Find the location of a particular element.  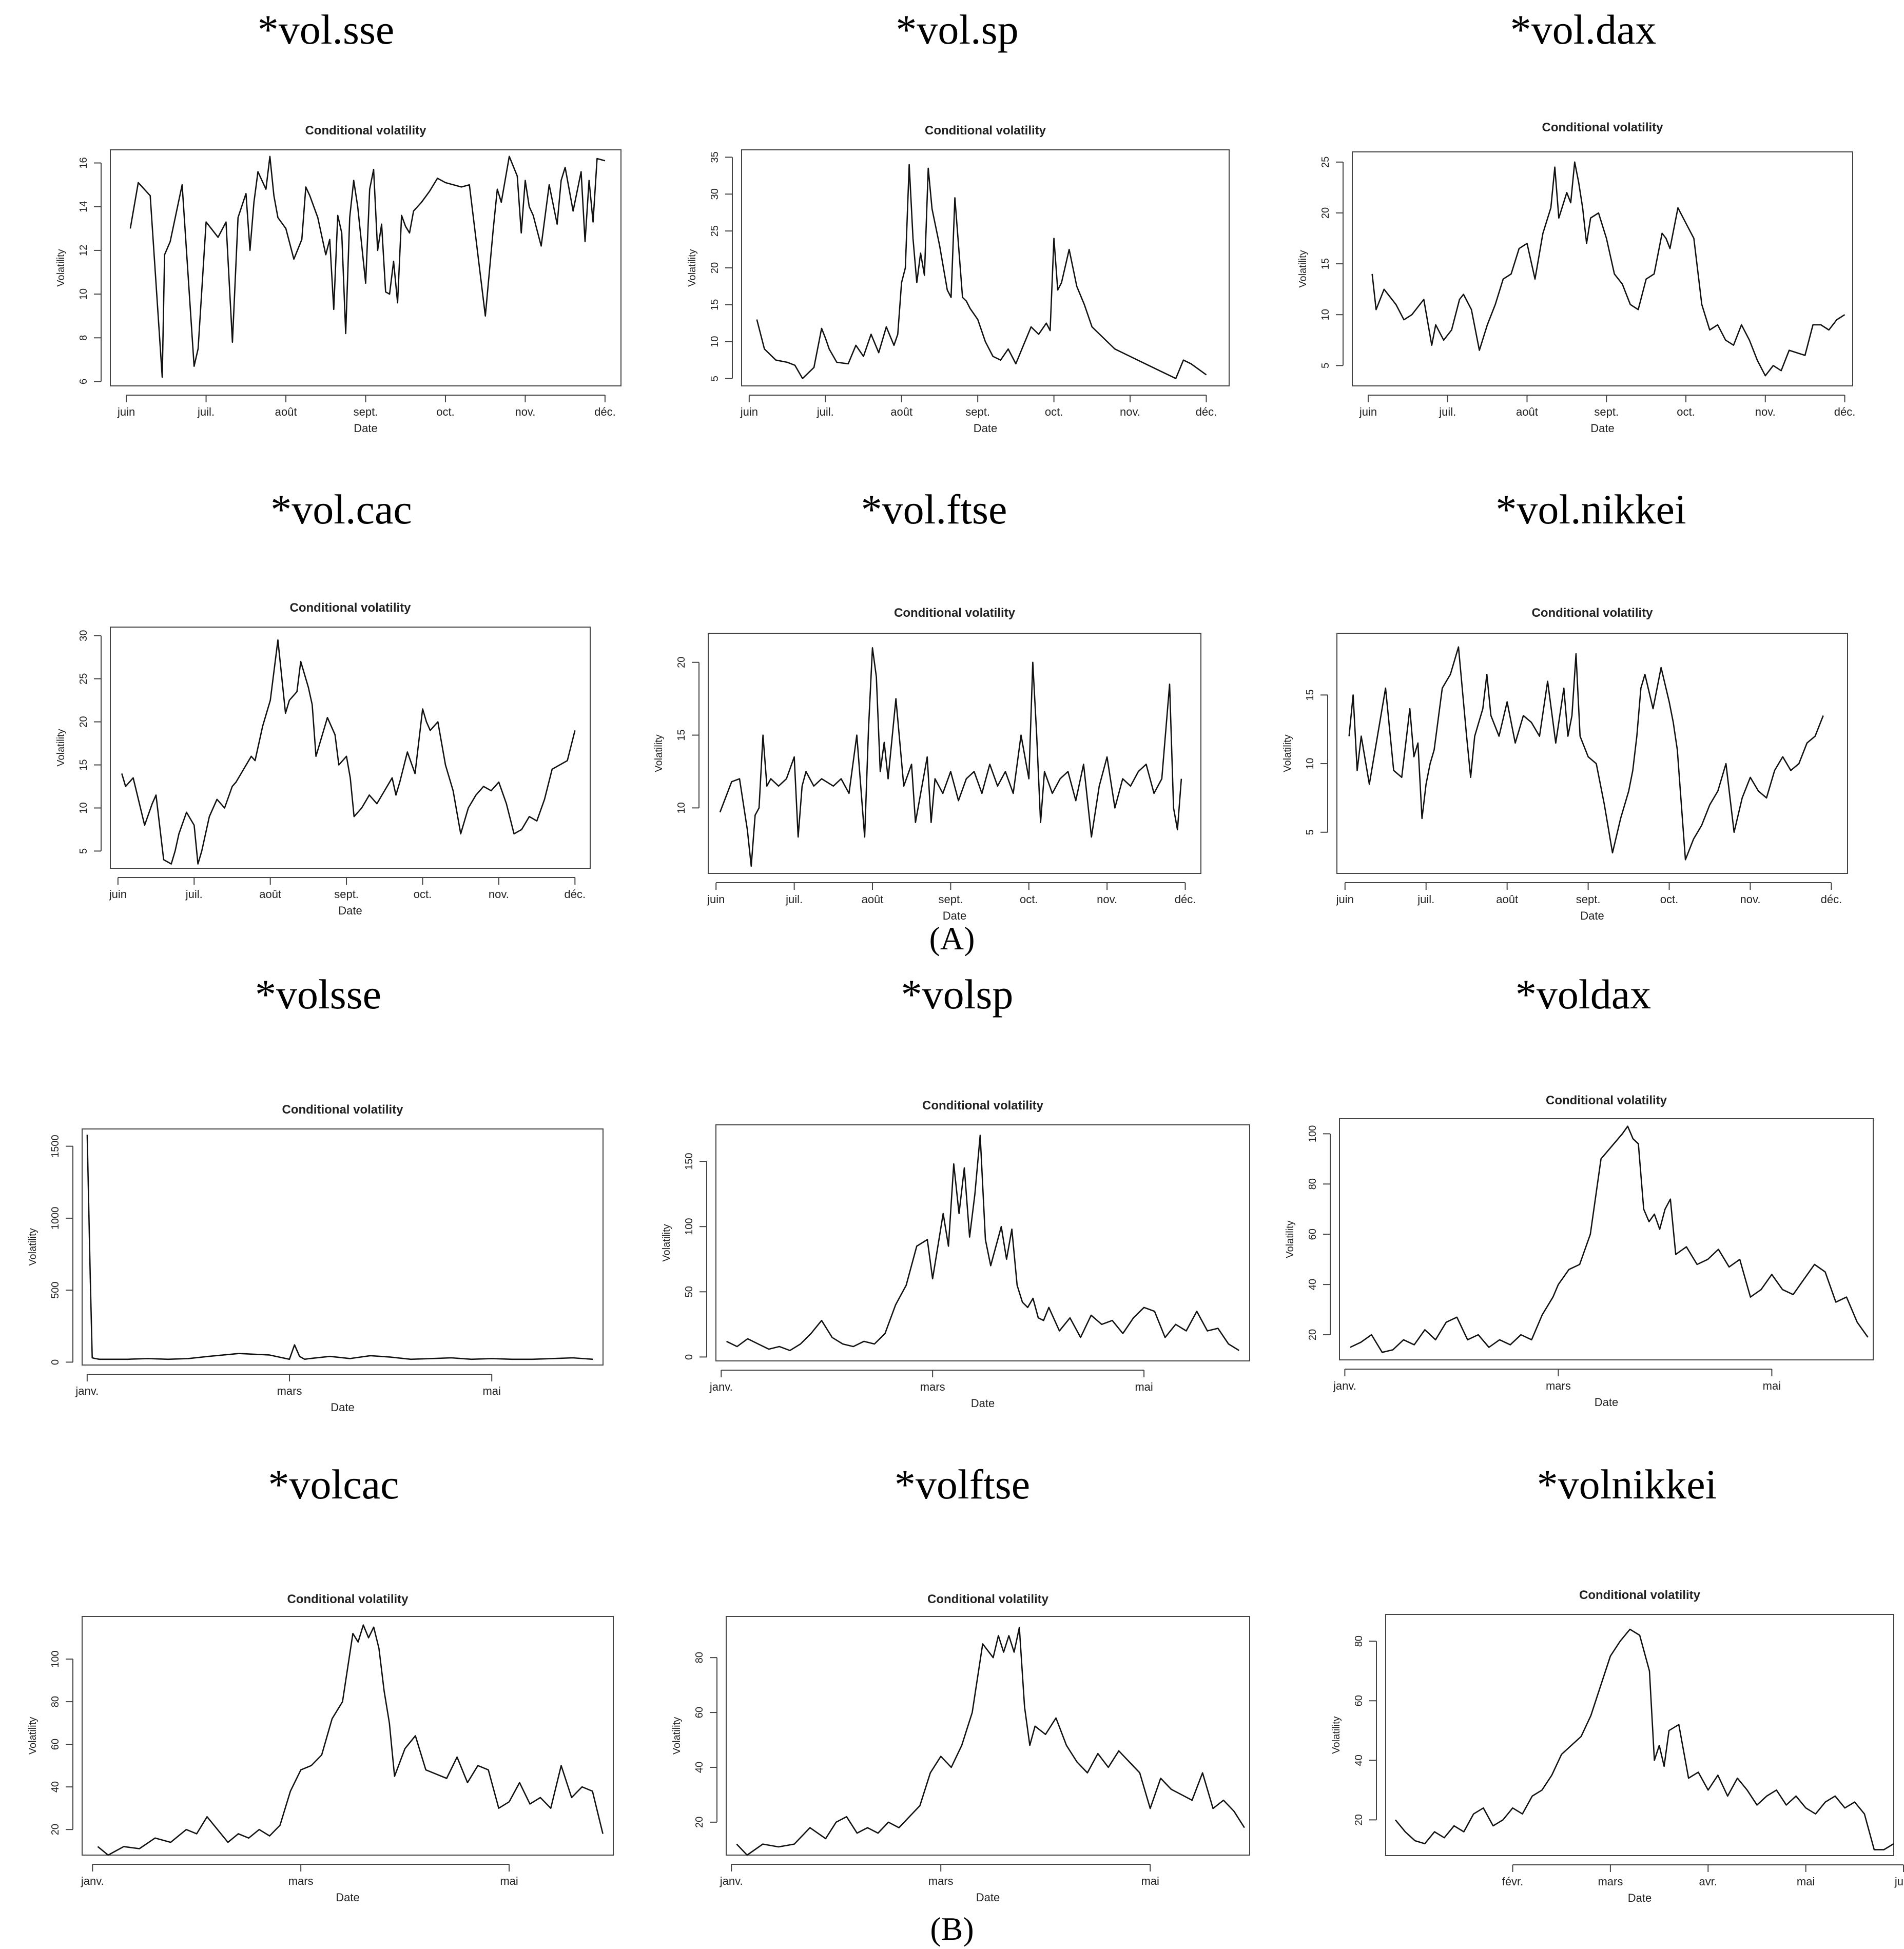

x-tick-label: nov. is located at coordinates (1750, 899).